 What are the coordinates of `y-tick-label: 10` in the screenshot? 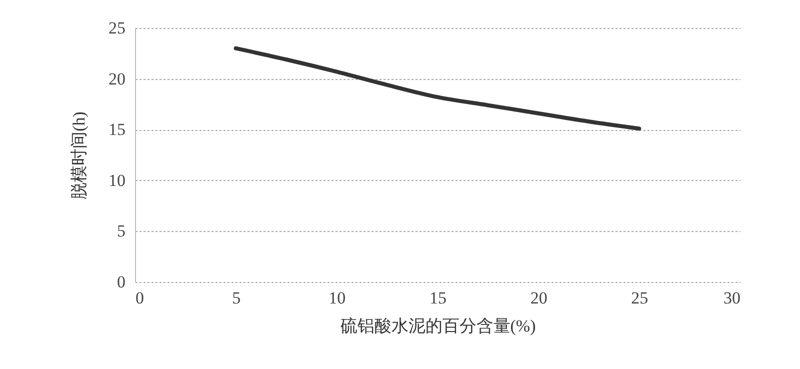 It's located at (117, 180).